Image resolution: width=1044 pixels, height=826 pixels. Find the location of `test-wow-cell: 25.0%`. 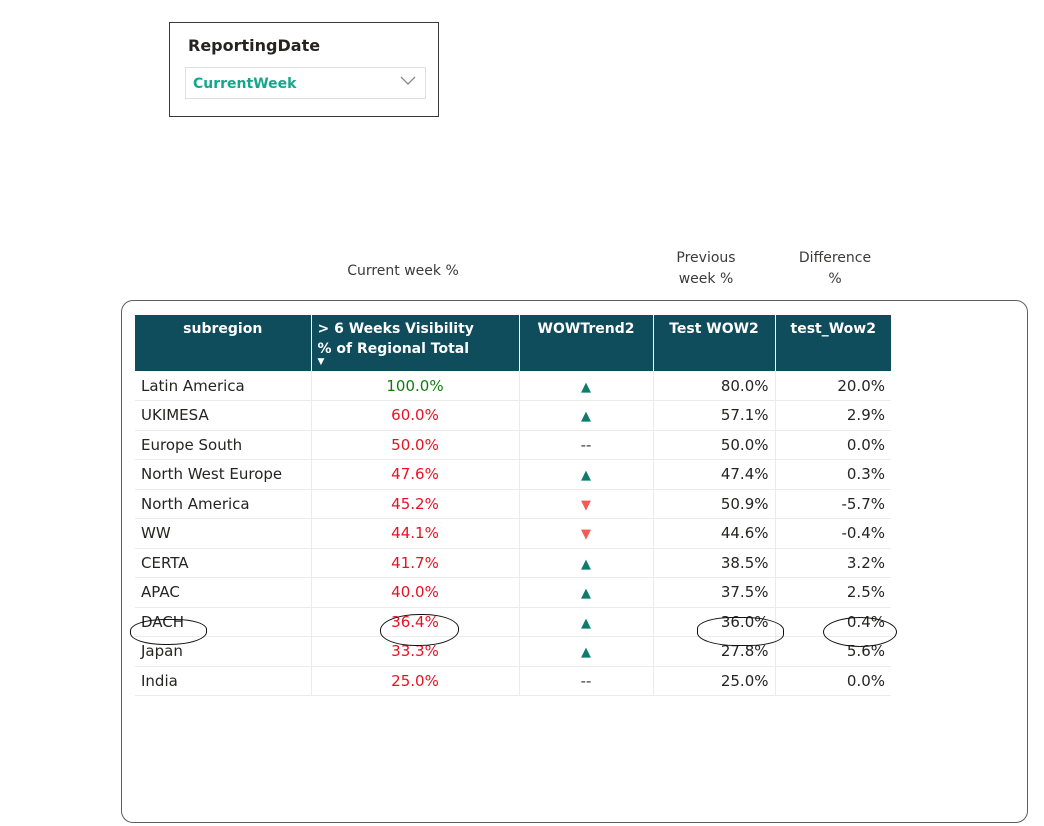

test-wow-cell: 25.0% is located at coordinates (714, 681).